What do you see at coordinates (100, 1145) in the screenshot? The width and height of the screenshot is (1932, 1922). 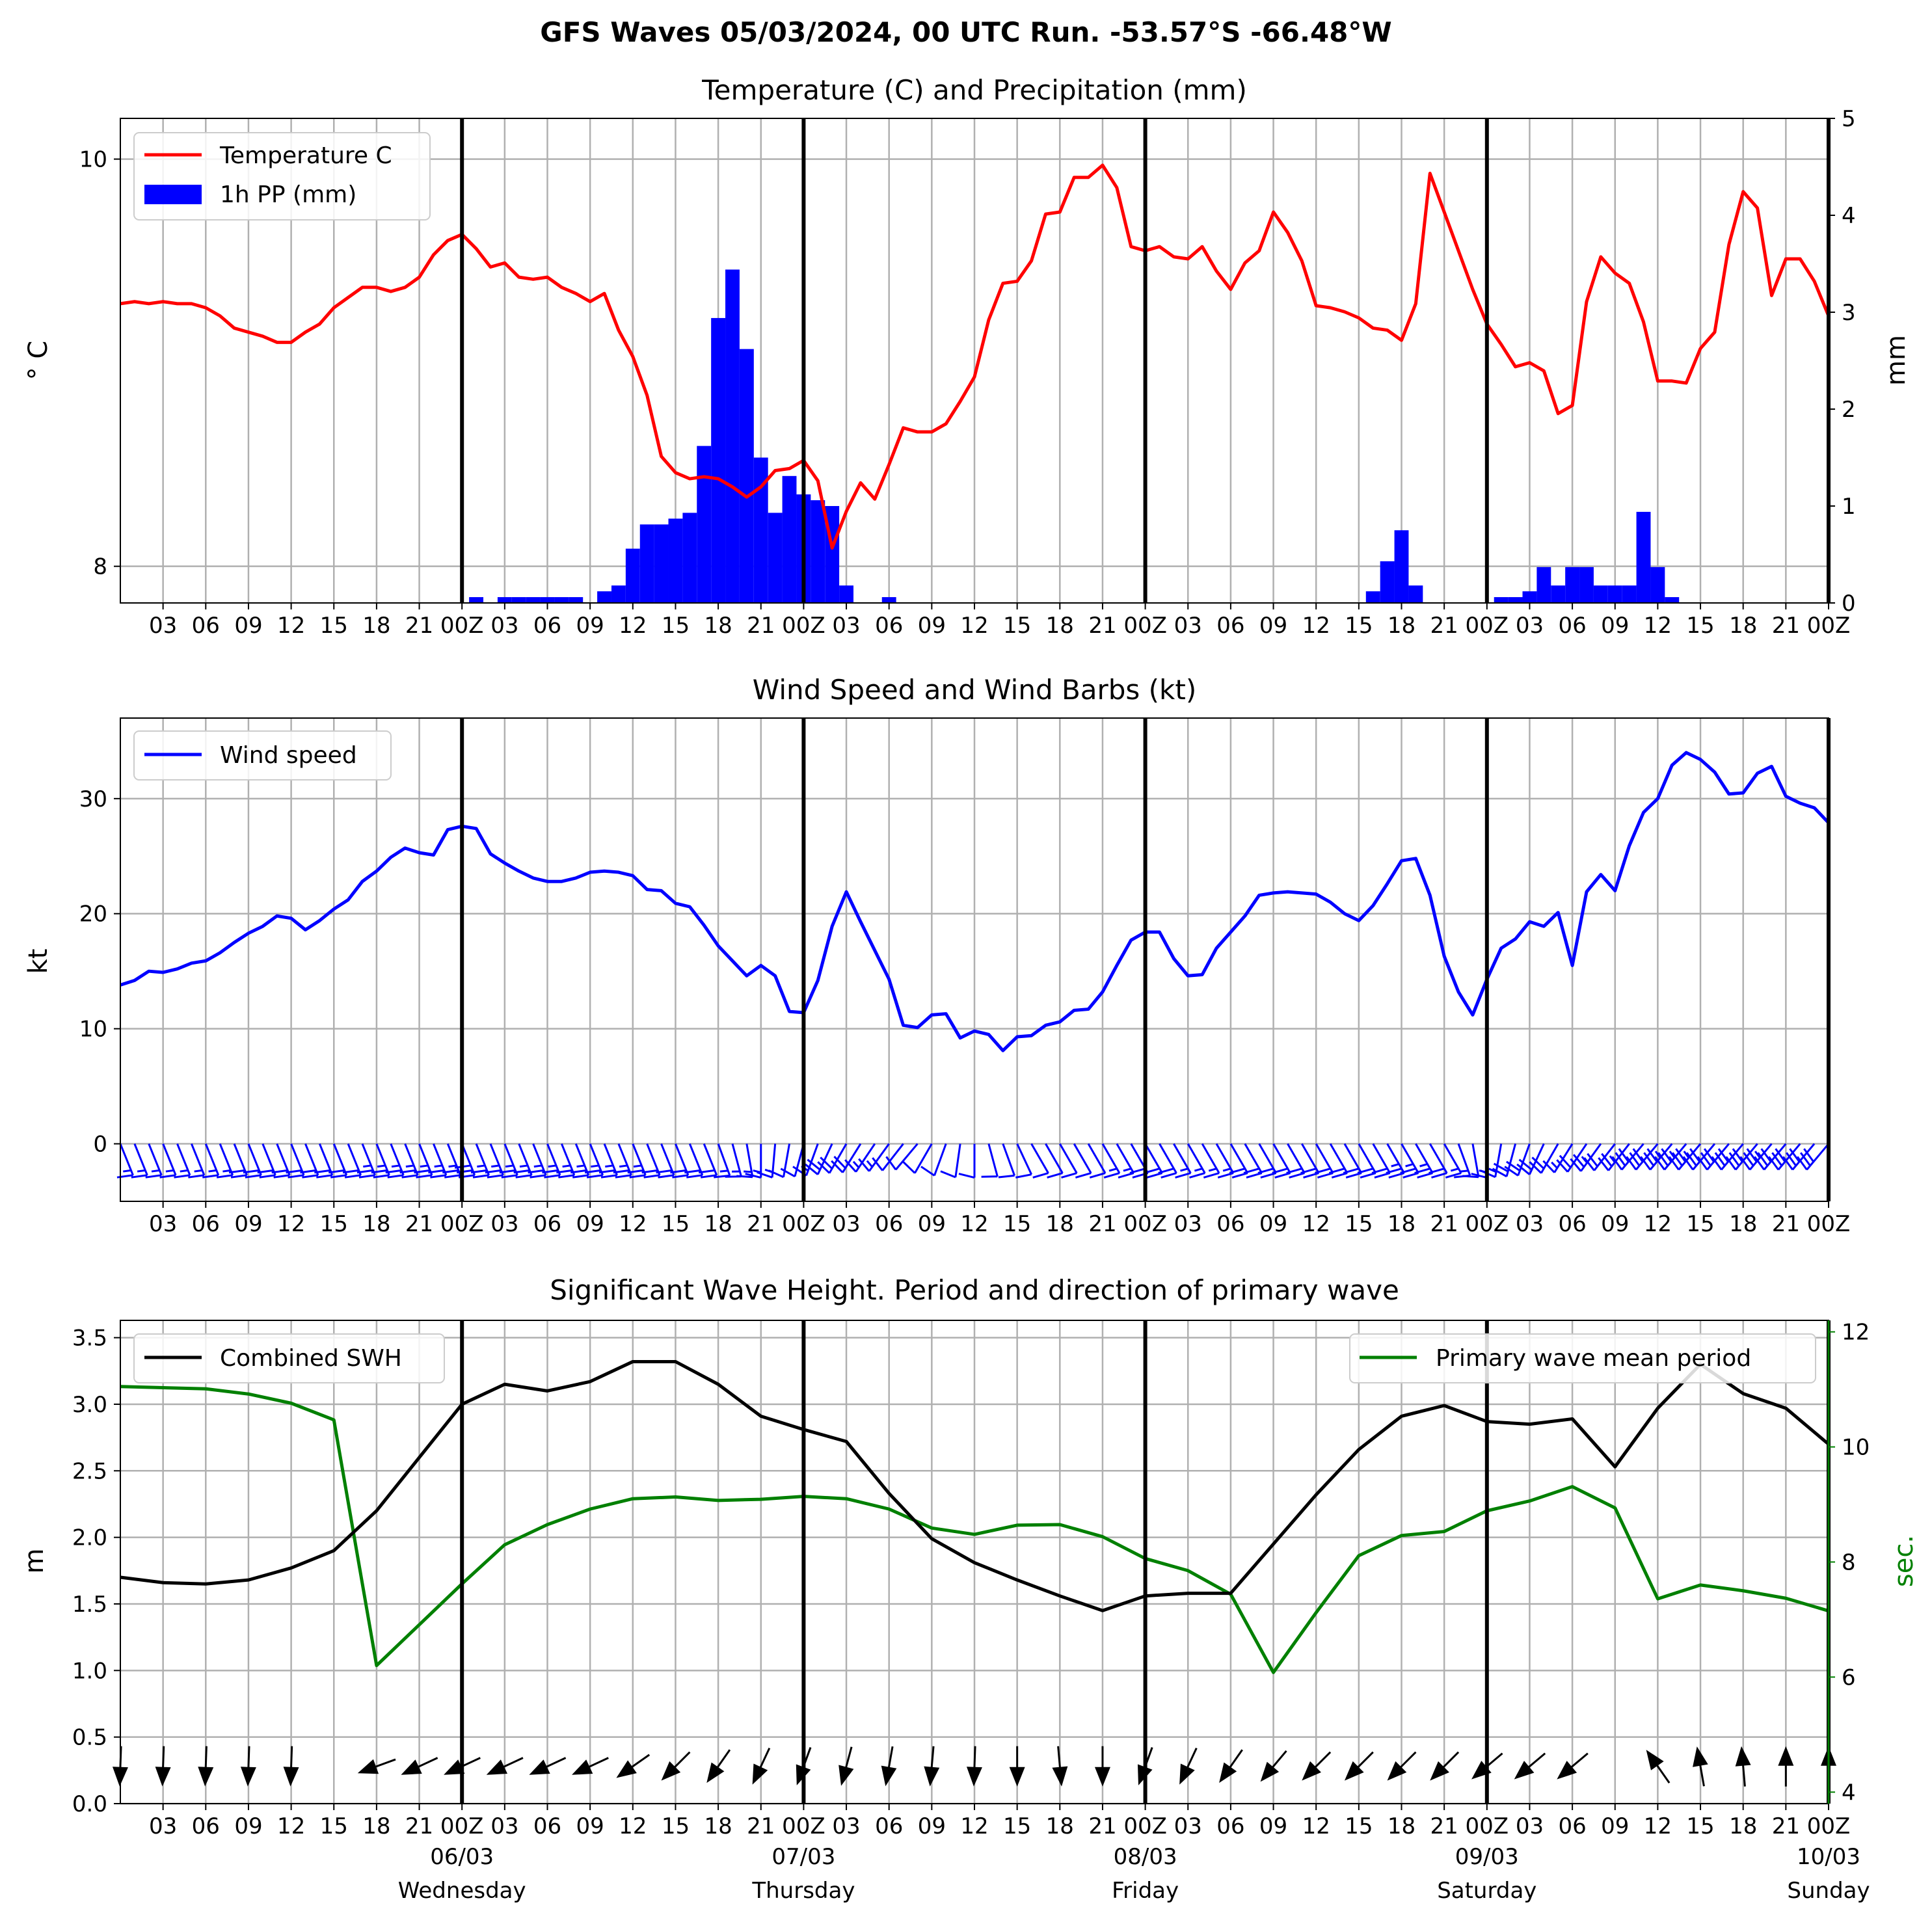 I see `y-tick-label: 0` at bounding box center [100, 1145].